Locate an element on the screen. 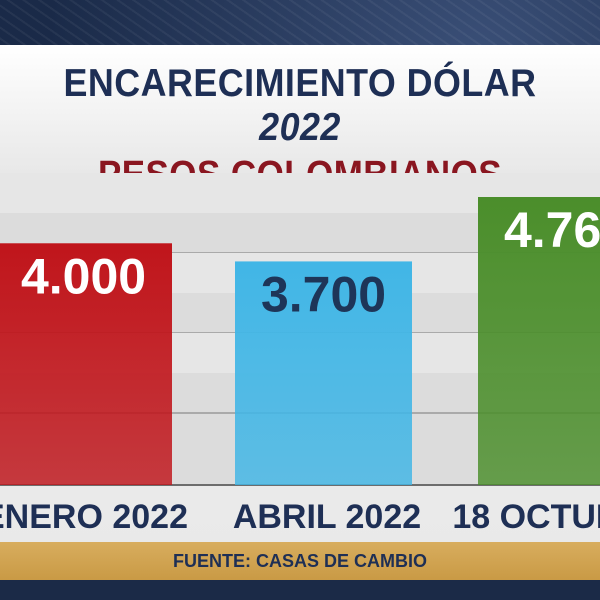 Image resolution: width=600 pixels, height=600 pixels. bottom-strip is located at coordinates (300, 590).